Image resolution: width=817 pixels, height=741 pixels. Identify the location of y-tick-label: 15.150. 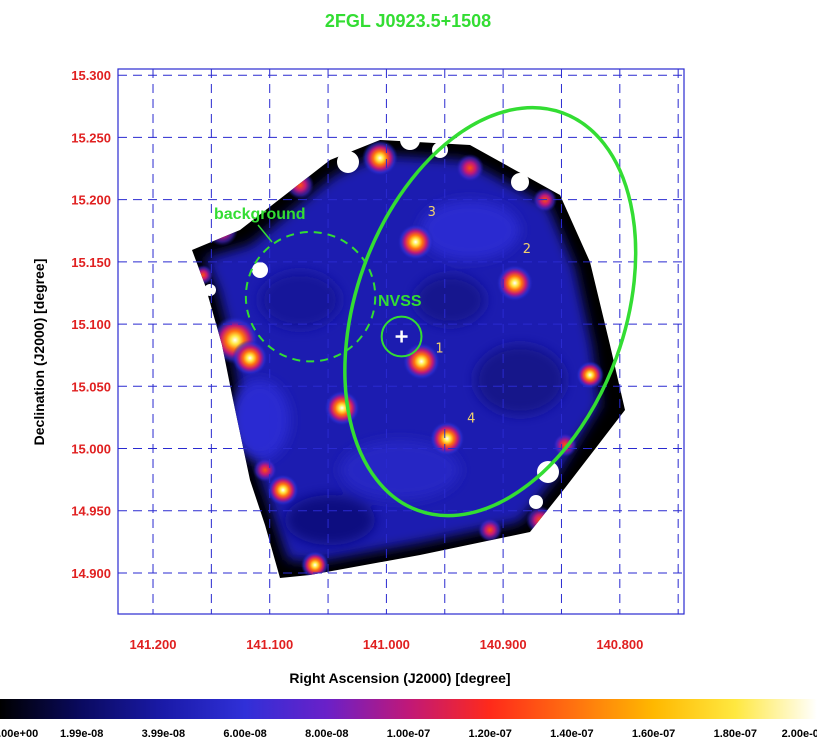
(91, 262).